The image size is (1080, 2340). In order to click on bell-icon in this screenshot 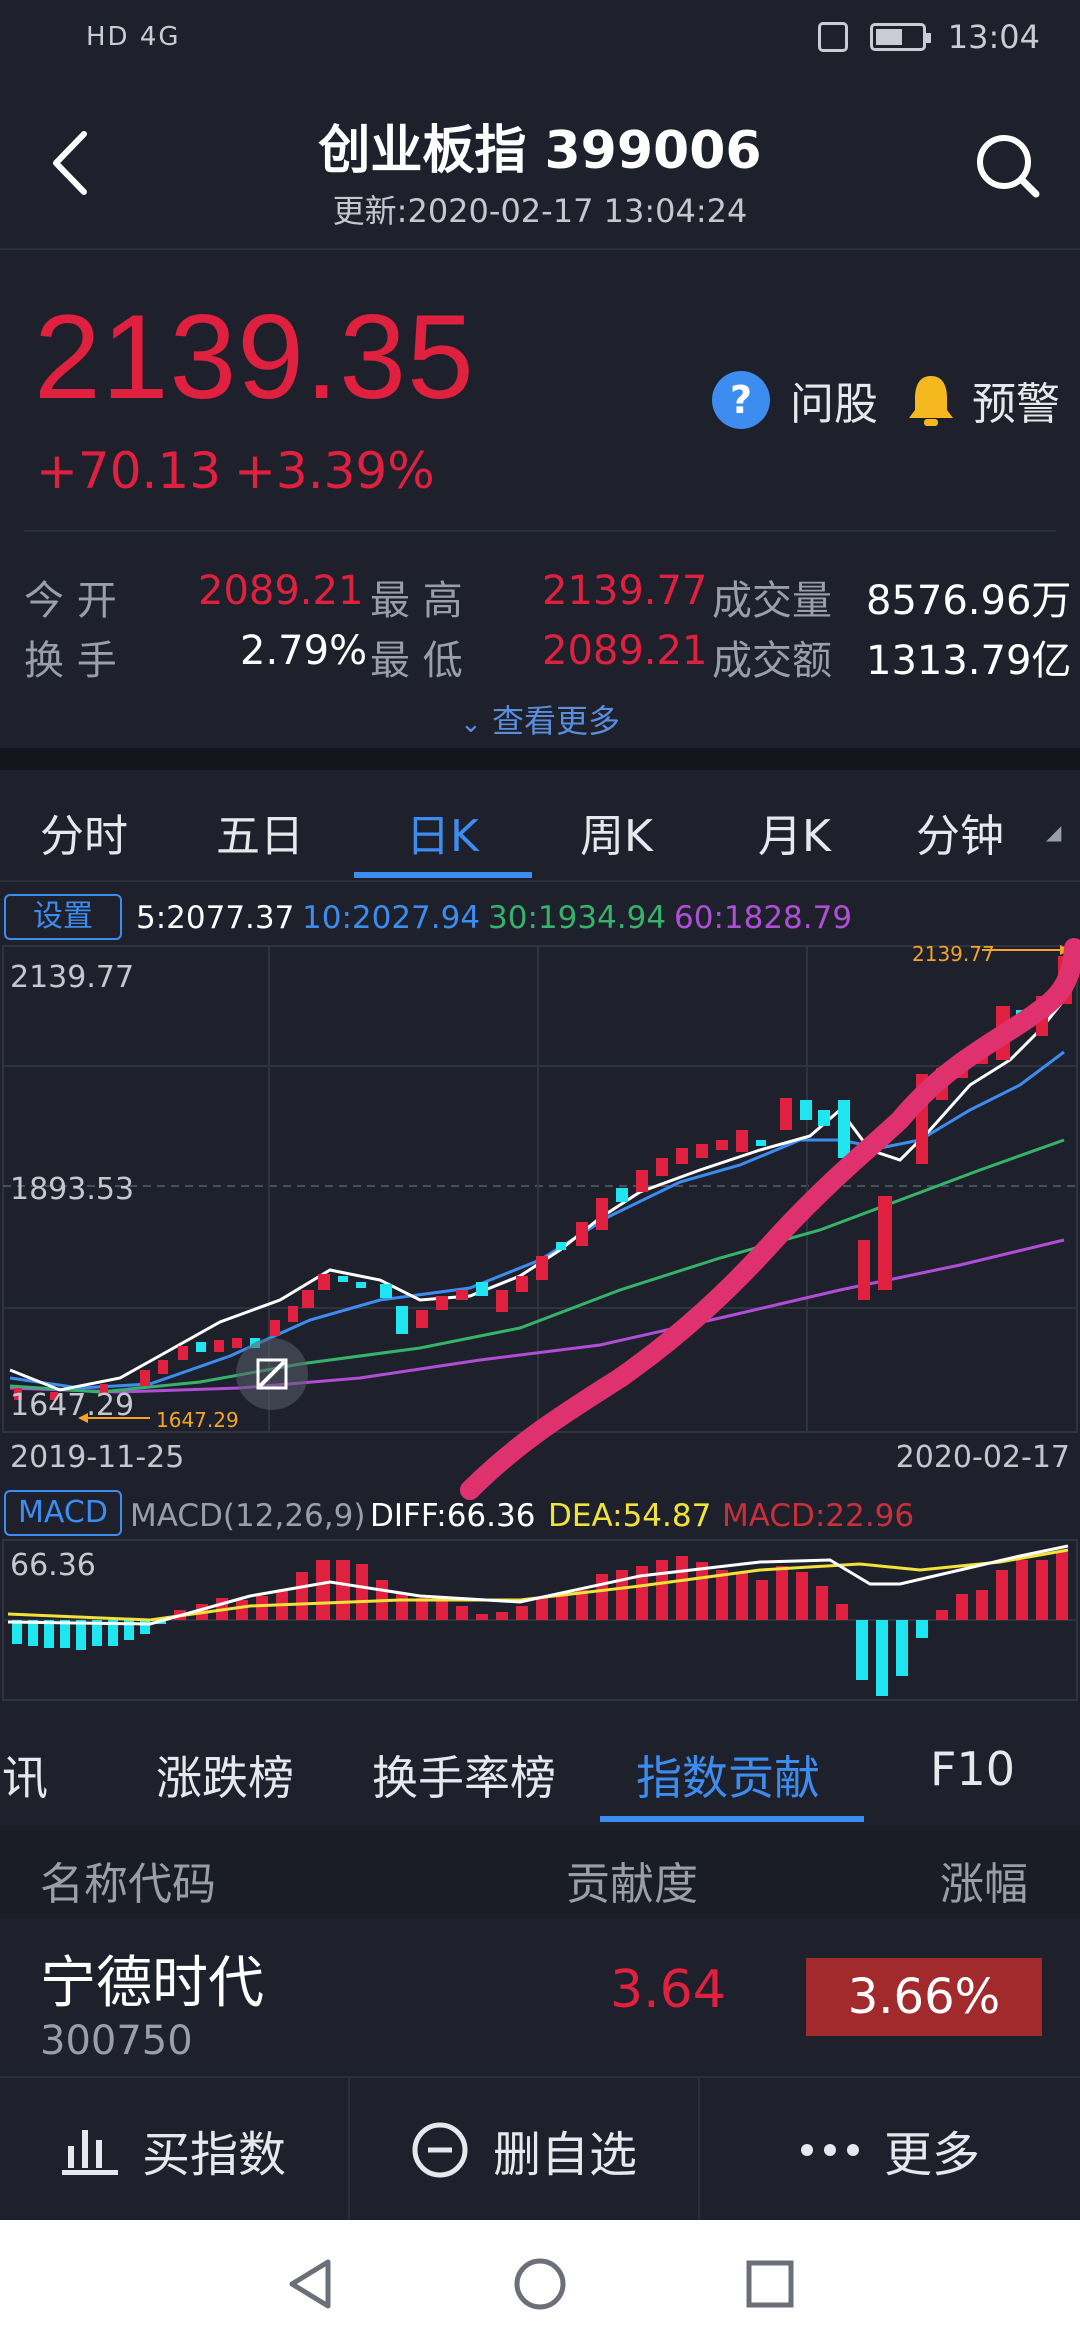, I will do `click(931, 401)`.